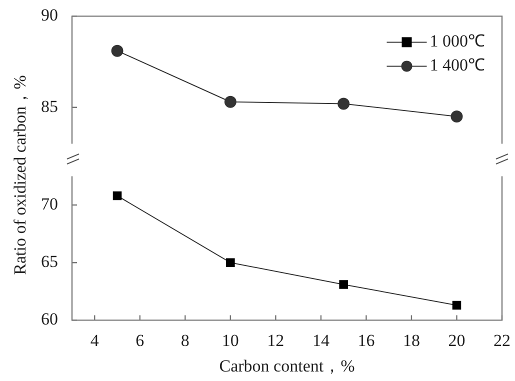 The width and height of the screenshot is (515, 381). Describe the element at coordinates (49, 106) in the screenshot. I see `y-tick-label: 85` at that location.